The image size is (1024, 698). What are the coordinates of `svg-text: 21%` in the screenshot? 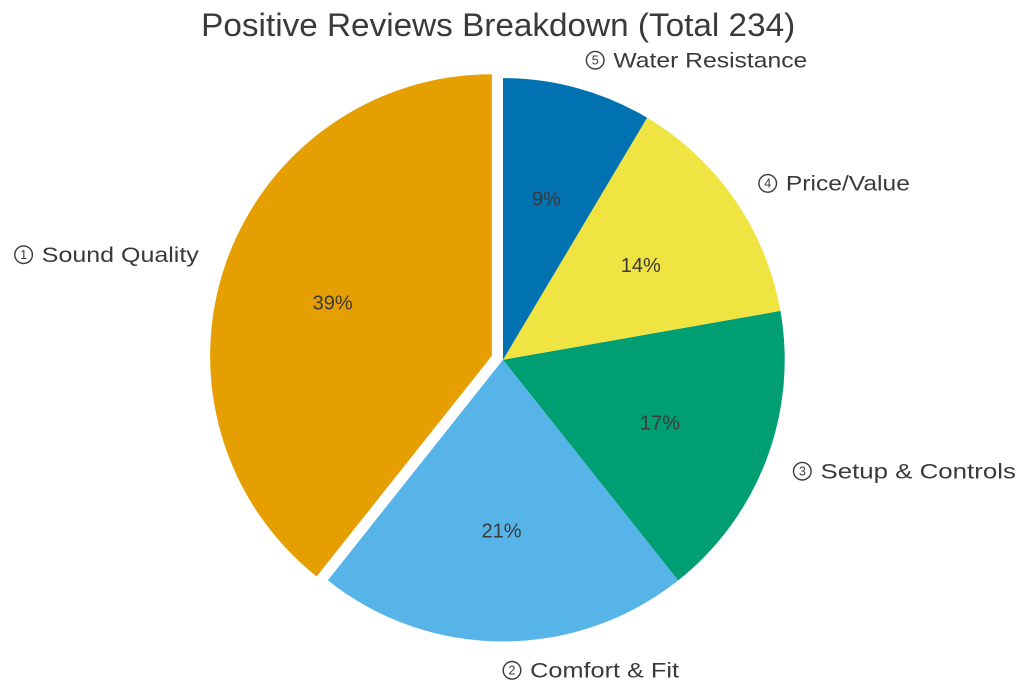 It's located at (501, 532).